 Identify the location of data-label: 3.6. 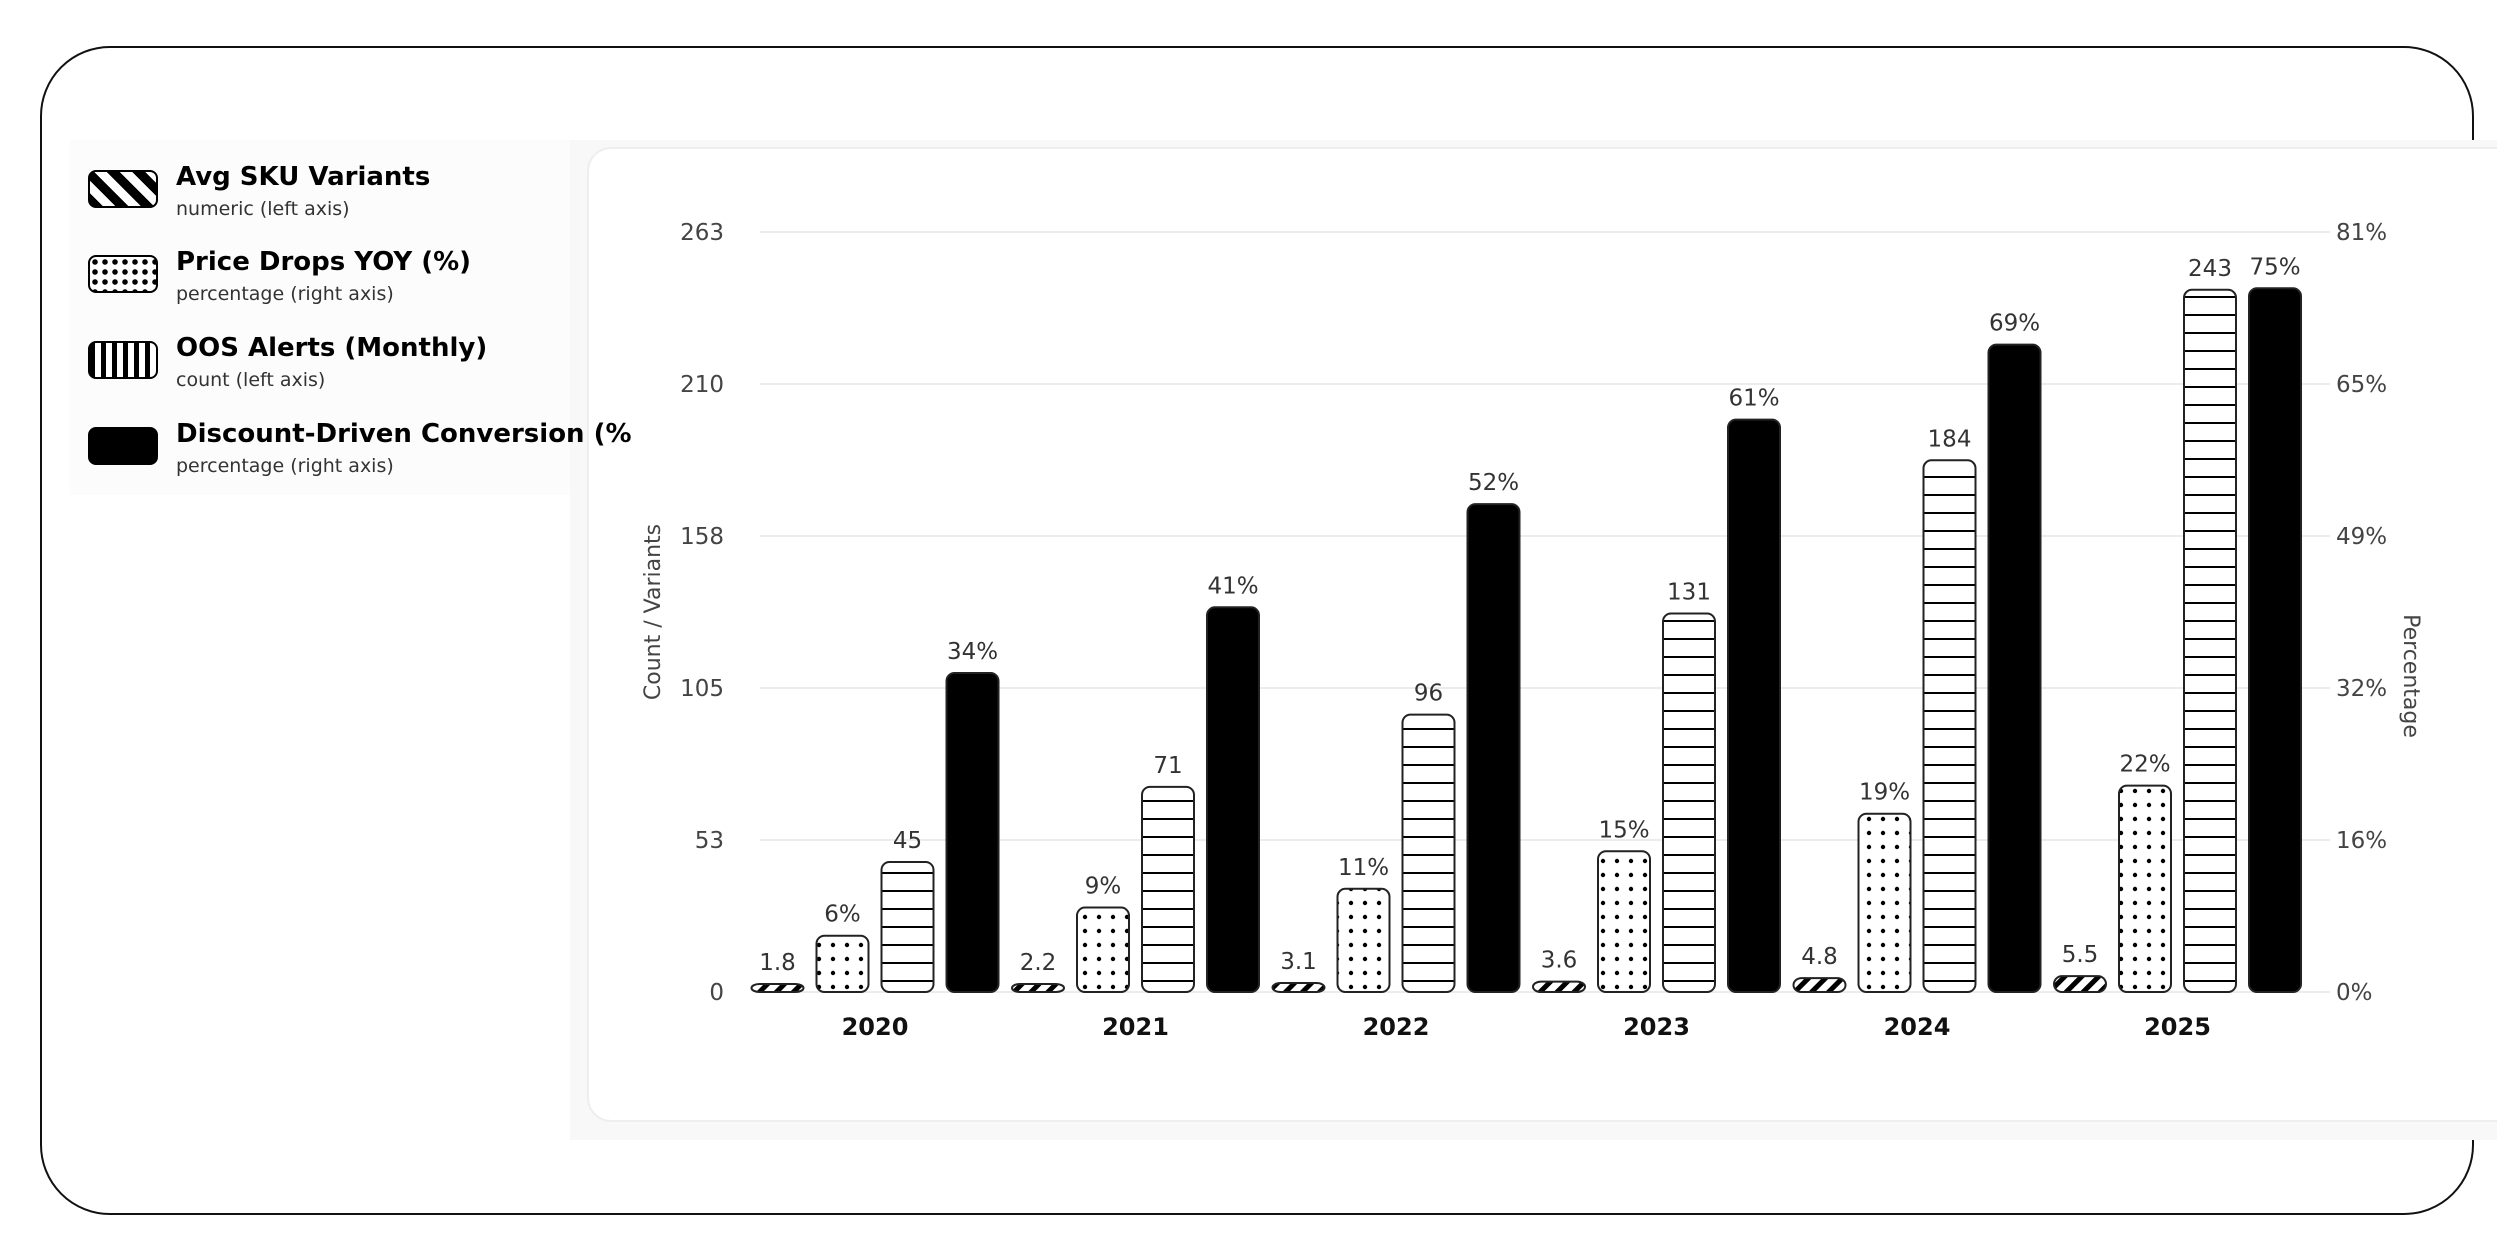
(1559, 961).